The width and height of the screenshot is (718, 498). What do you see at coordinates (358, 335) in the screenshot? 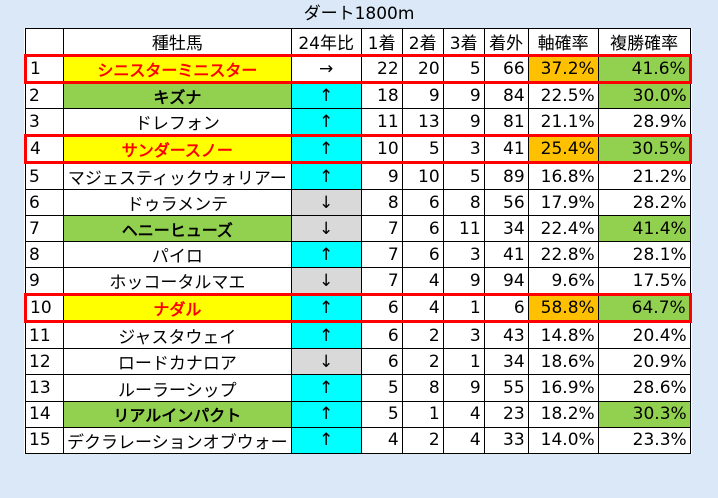
I see `table-row: 11 ジャスタウェイ ↑ 6 2 3 43 14.8% 20.4%` at bounding box center [358, 335].